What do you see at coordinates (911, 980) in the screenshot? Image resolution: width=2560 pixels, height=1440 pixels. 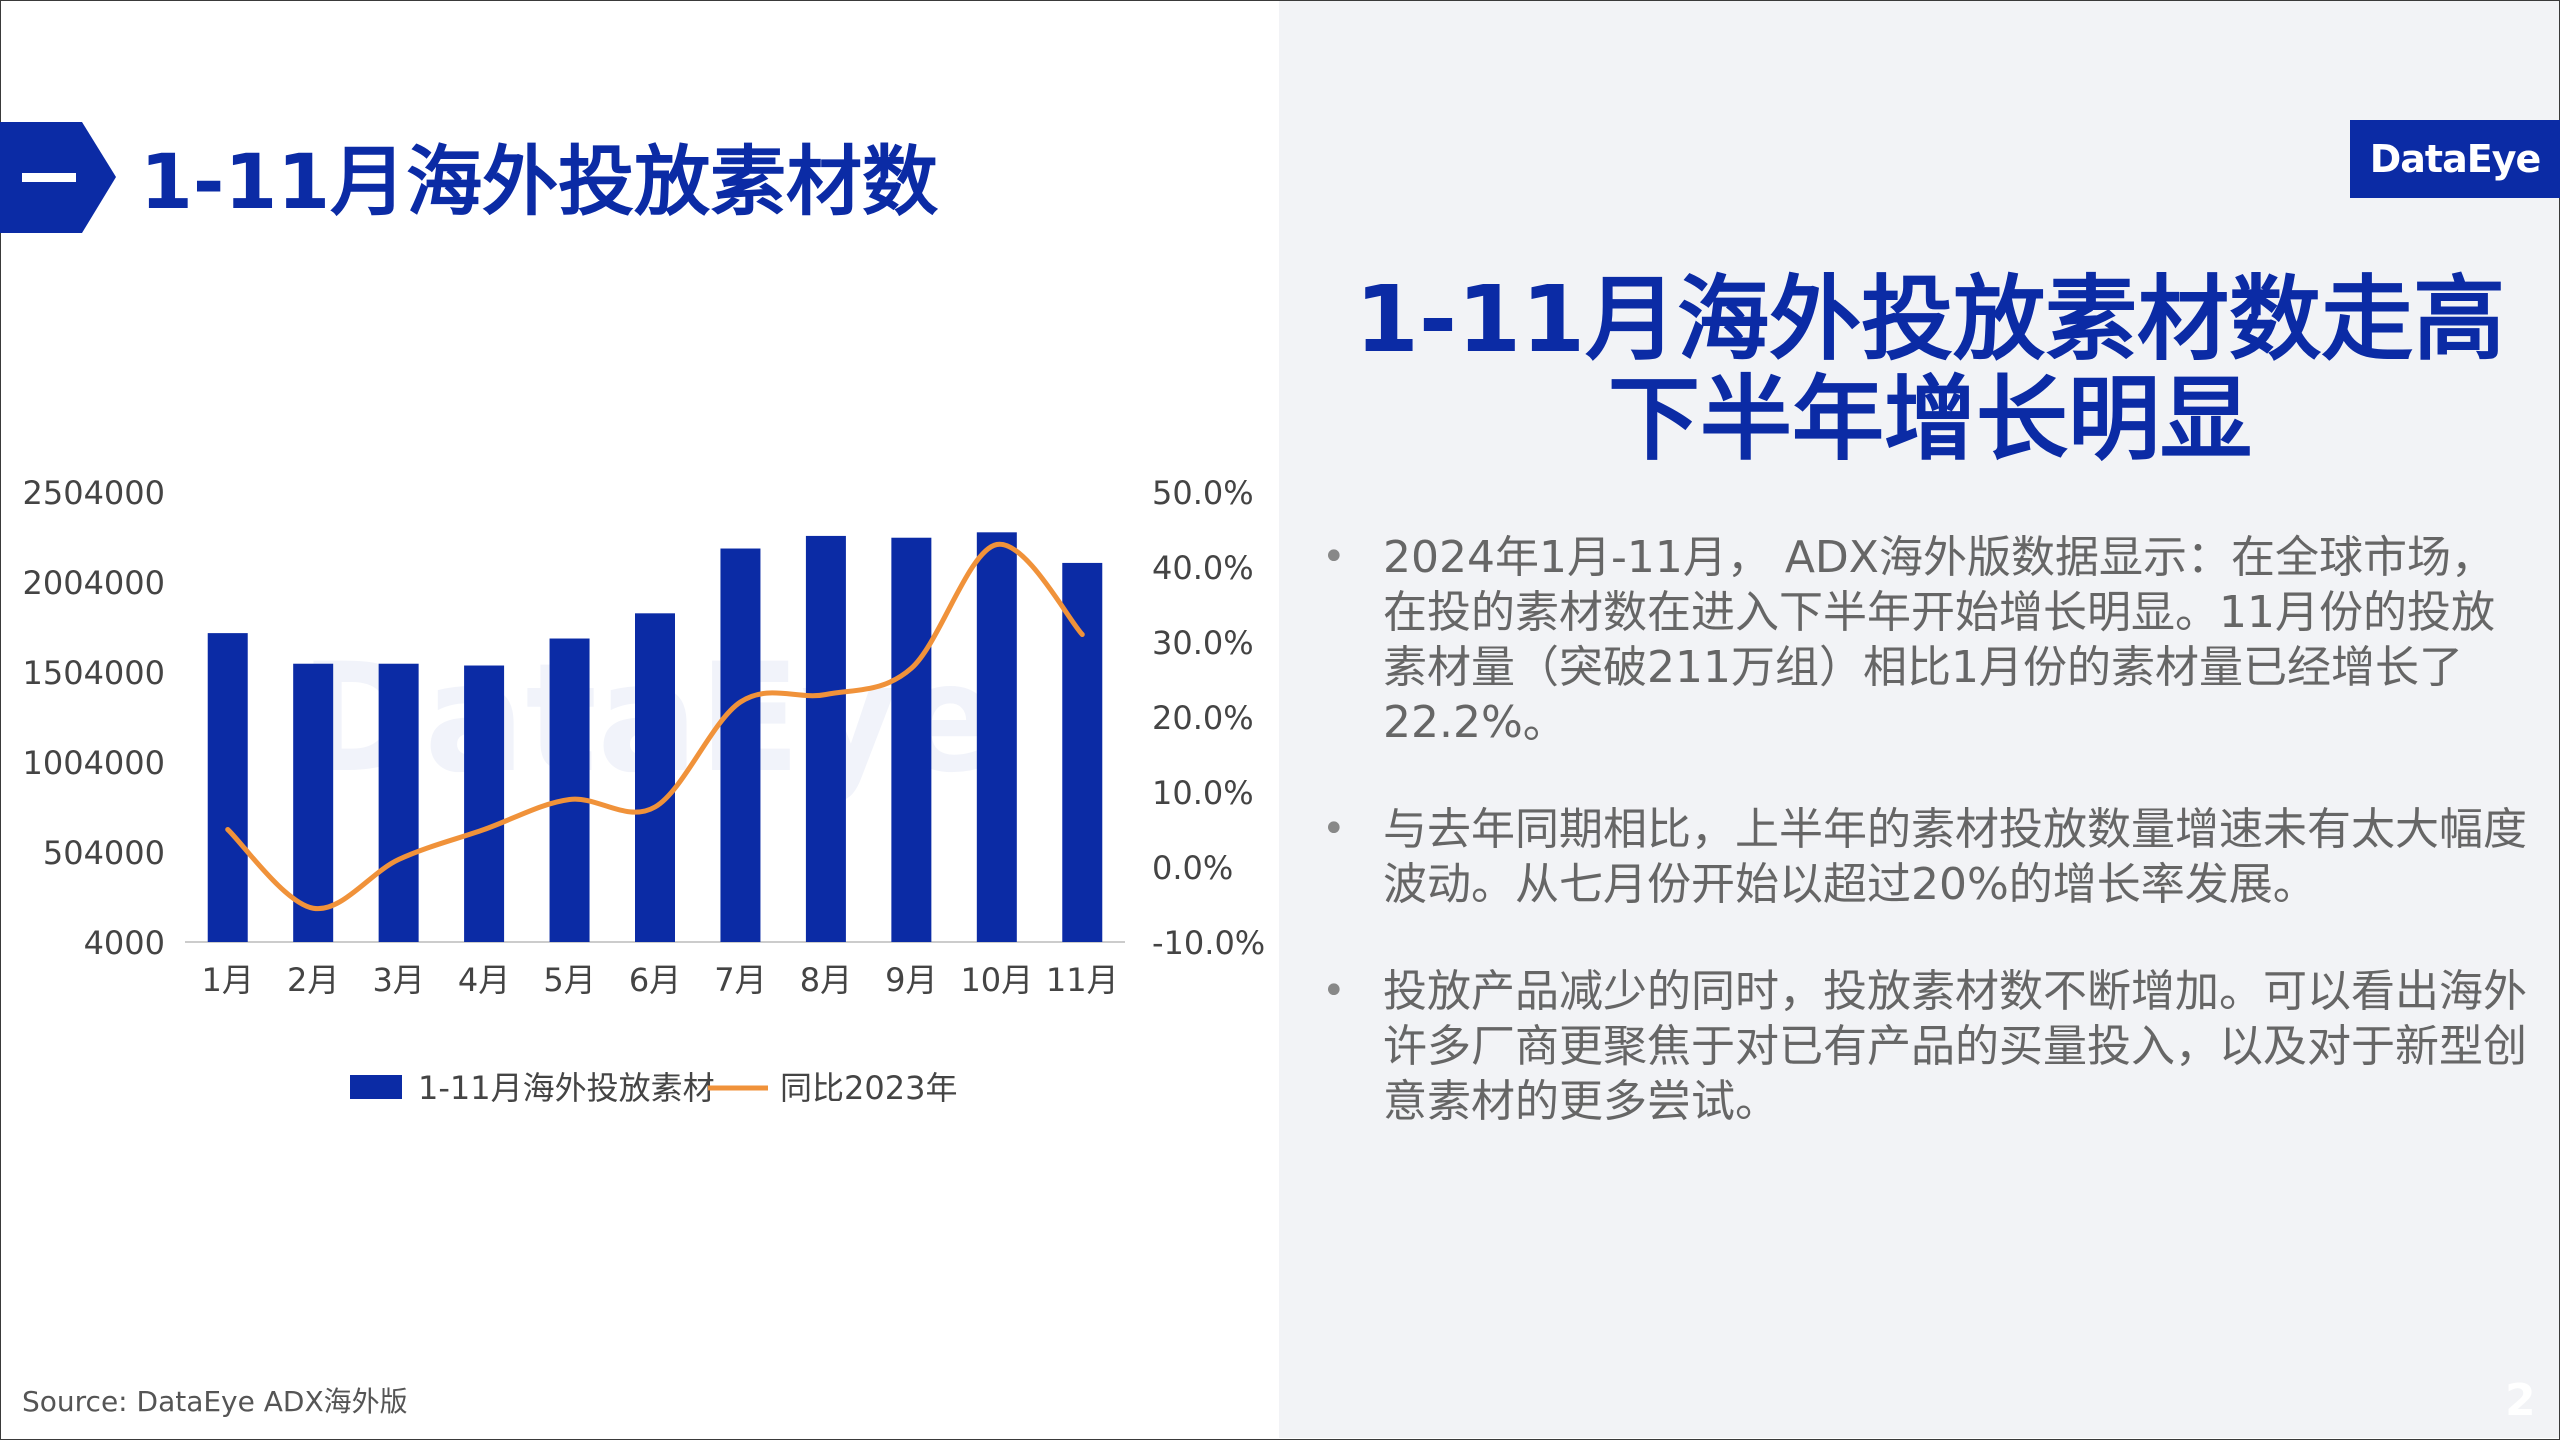 I see `x-tick-label: 9月` at bounding box center [911, 980].